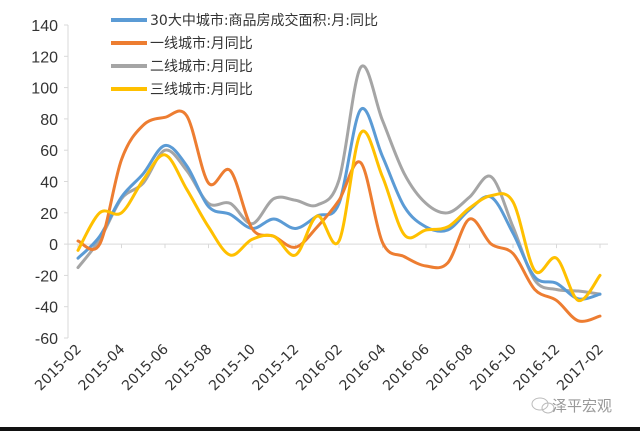 The image size is (640, 431). I want to click on x-tick-label: 2015-04, so click(102, 367).